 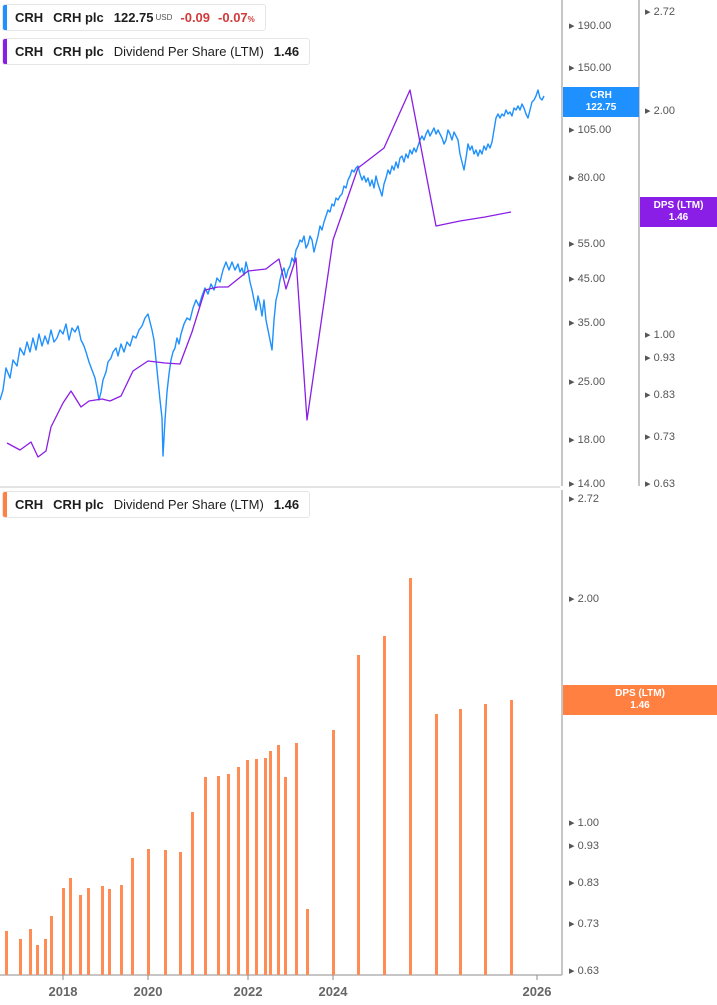 What do you see at coordinates (148, 991) in the screenshot?
I see `svg-text: 2020` at bounding box center [148, 991].